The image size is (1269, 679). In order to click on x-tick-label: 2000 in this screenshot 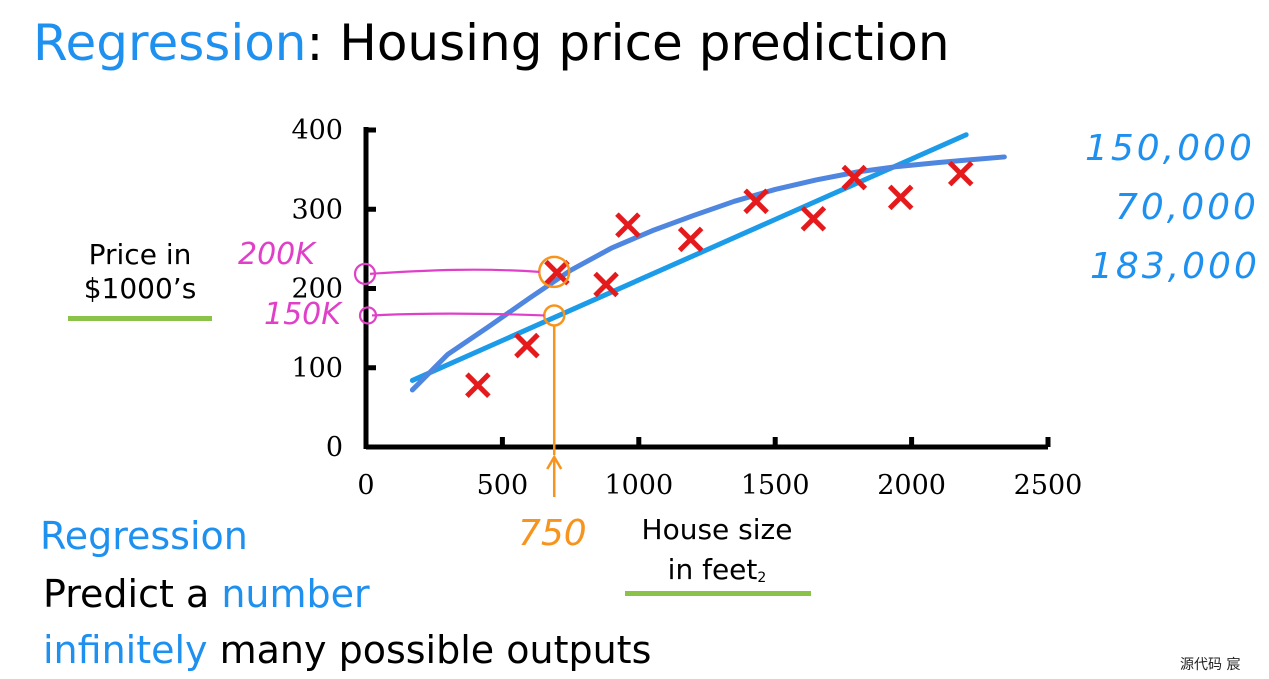, I will do `click(911, 485)`.